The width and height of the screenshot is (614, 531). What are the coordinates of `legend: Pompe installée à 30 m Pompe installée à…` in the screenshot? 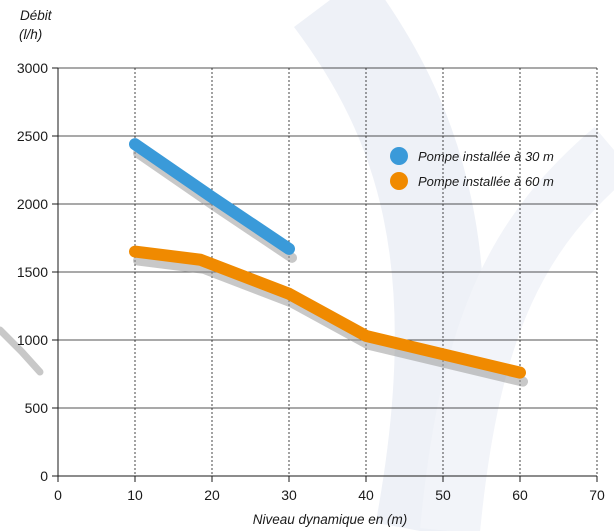 It's located at (472, 168).